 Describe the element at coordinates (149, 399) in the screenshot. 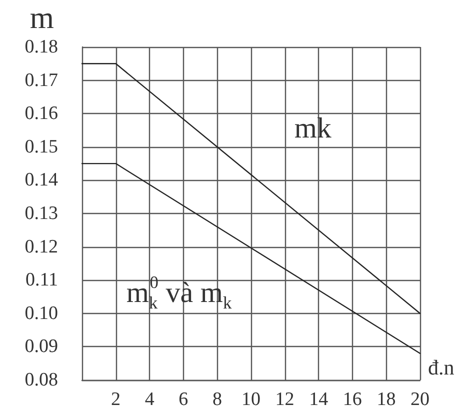

I see `x-tick-label: 4` at that location.